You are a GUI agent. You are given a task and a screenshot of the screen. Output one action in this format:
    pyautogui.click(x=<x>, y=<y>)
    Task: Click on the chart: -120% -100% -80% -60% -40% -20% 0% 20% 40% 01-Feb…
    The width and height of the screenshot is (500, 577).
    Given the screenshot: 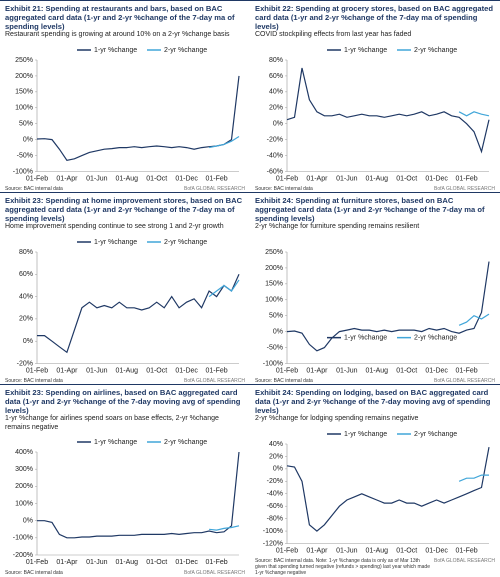 What is the action you would take?
    pyautogui.click(x=376, y=492)
    